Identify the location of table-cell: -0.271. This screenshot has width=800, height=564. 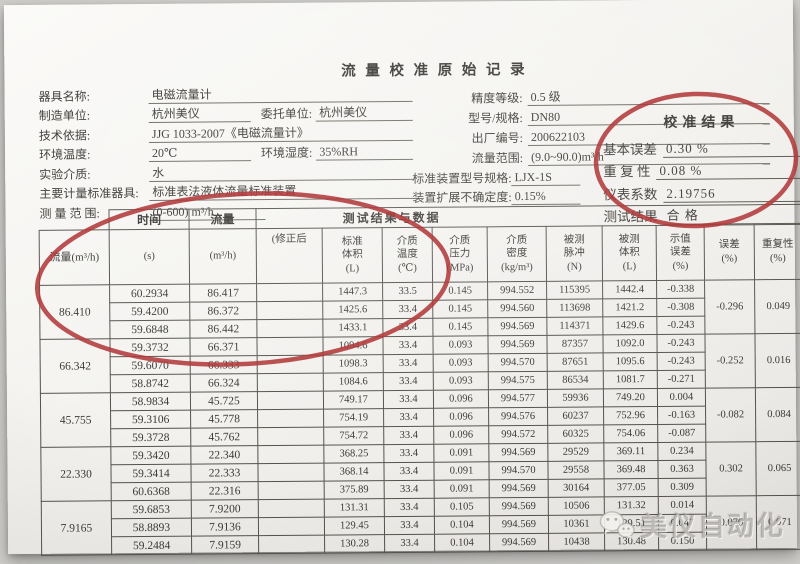
(681, 379).